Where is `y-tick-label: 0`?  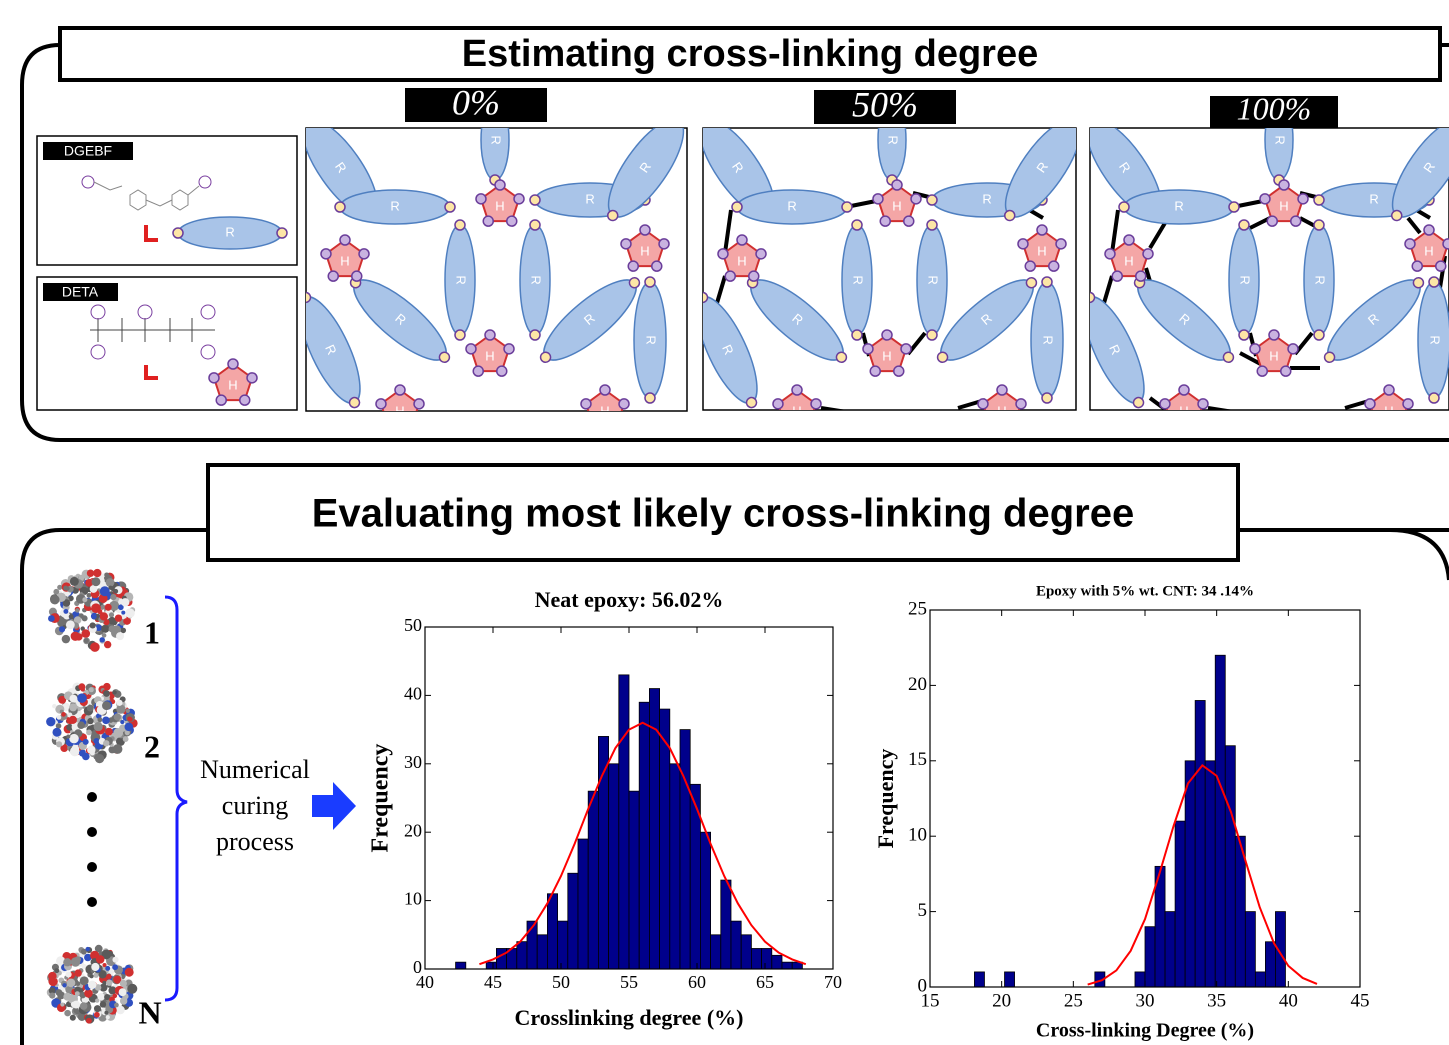 y-tick-label: 0 is located at coordinates (417, 967).